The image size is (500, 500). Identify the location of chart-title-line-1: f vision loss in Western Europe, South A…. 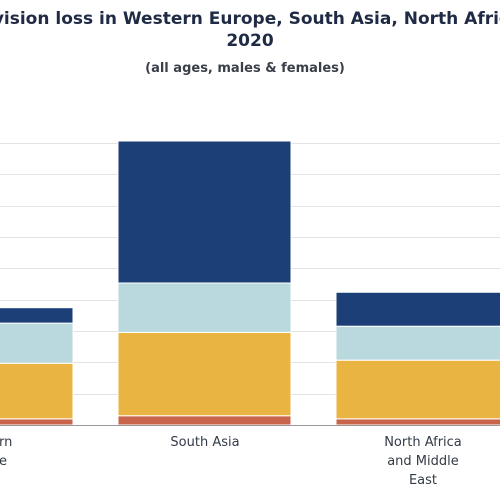
(250, 19).